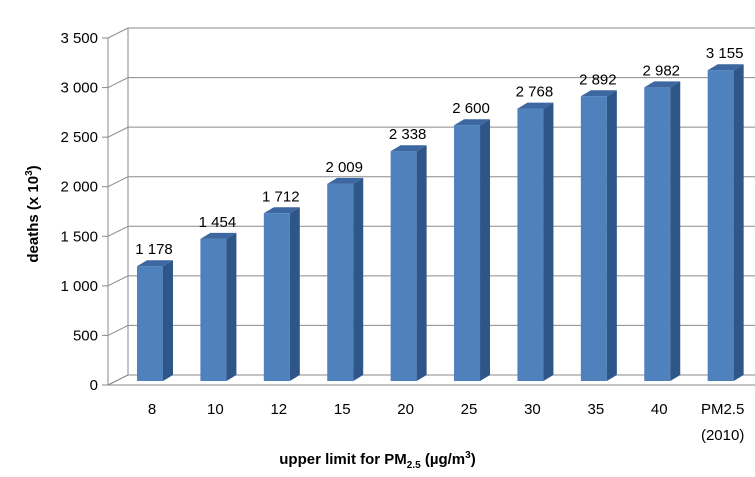  What do you see at coordinates (79, 187) in the screenshot?
I see `y-tick-label: 2 000` at bounding box center [79, 187].